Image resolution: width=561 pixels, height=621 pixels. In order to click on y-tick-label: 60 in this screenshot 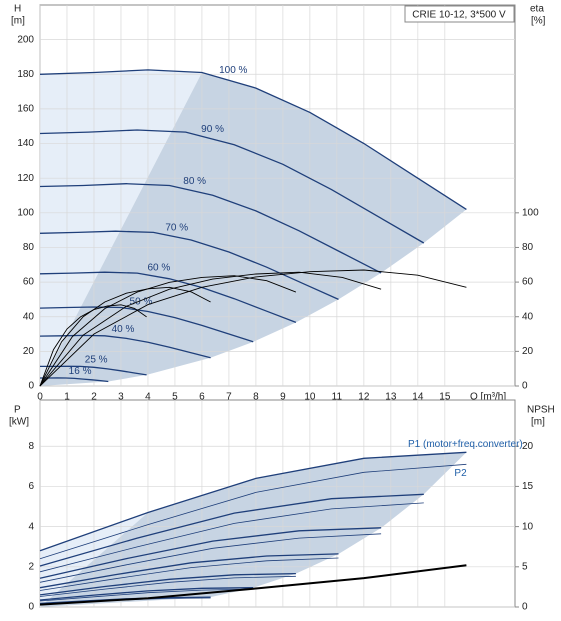, I will do `click(29, 282)`.